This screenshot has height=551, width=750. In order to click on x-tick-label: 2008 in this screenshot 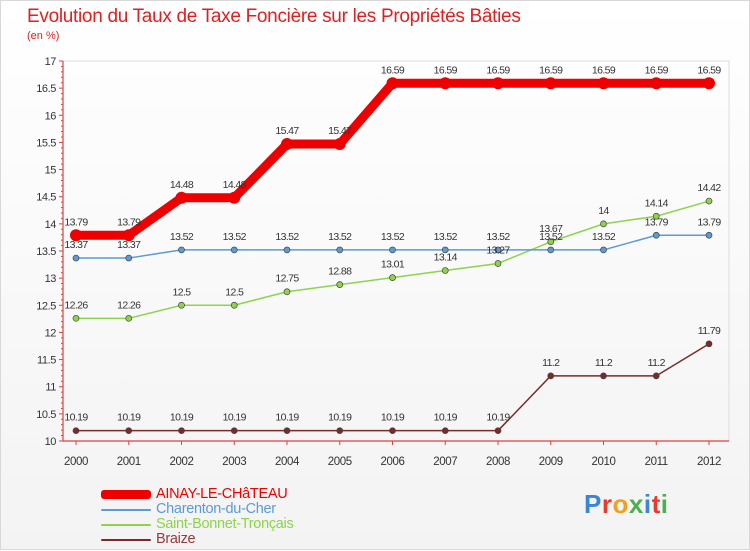, I will do `click(498, 462)`.